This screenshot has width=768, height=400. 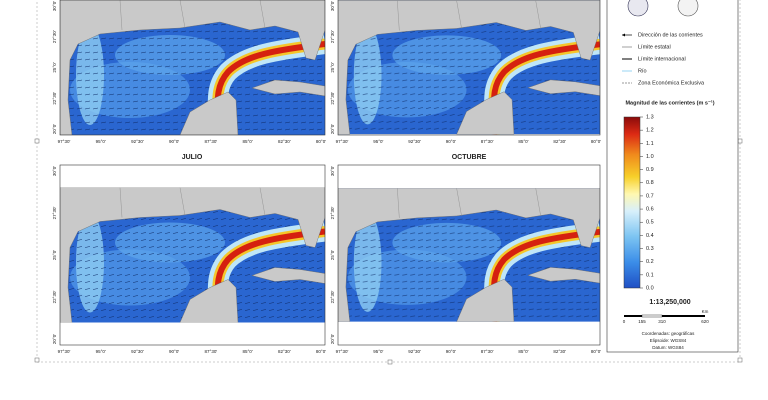 What do you see at coordinates (650, 262) in the screenshot?
I see `colorbar-tick-label: 0.2` at bounding box center [650, 262].